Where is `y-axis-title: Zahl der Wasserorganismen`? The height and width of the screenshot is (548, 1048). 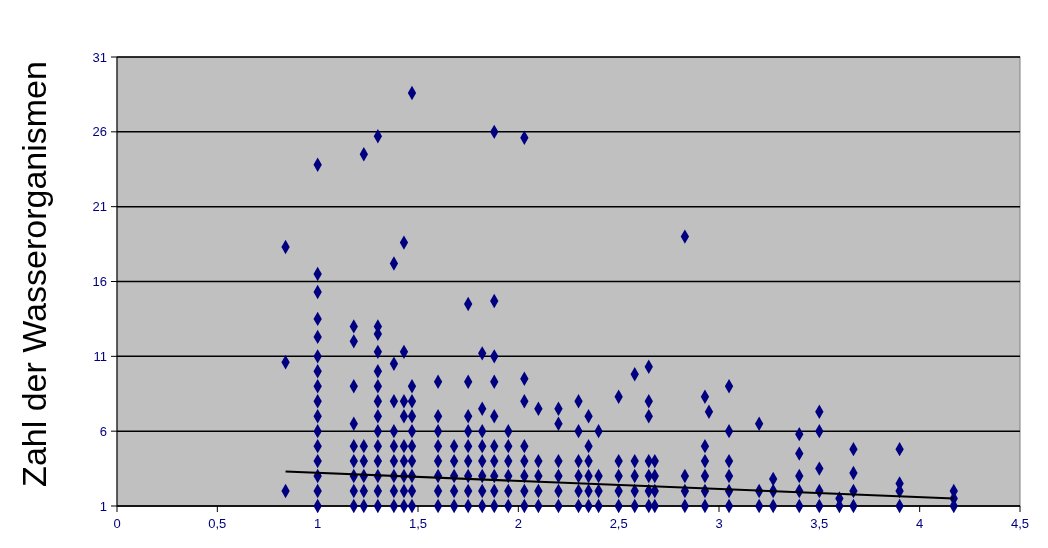
y-axis-title: Zahl der Wasserorganismen is located at coordinates (34, 274).